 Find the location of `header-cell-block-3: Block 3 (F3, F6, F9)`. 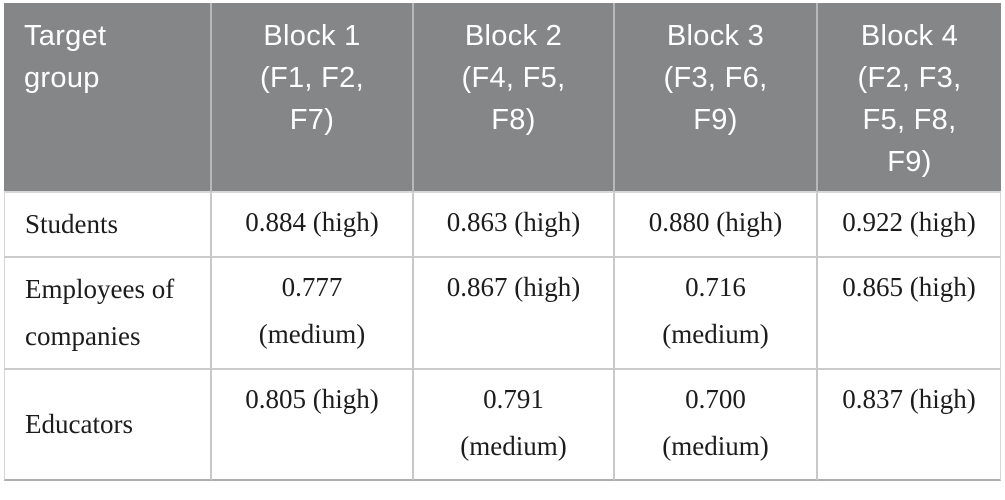

header-cell-block-3: Block 3 (F3, F6, F9) is located at coordinates (716, 98).